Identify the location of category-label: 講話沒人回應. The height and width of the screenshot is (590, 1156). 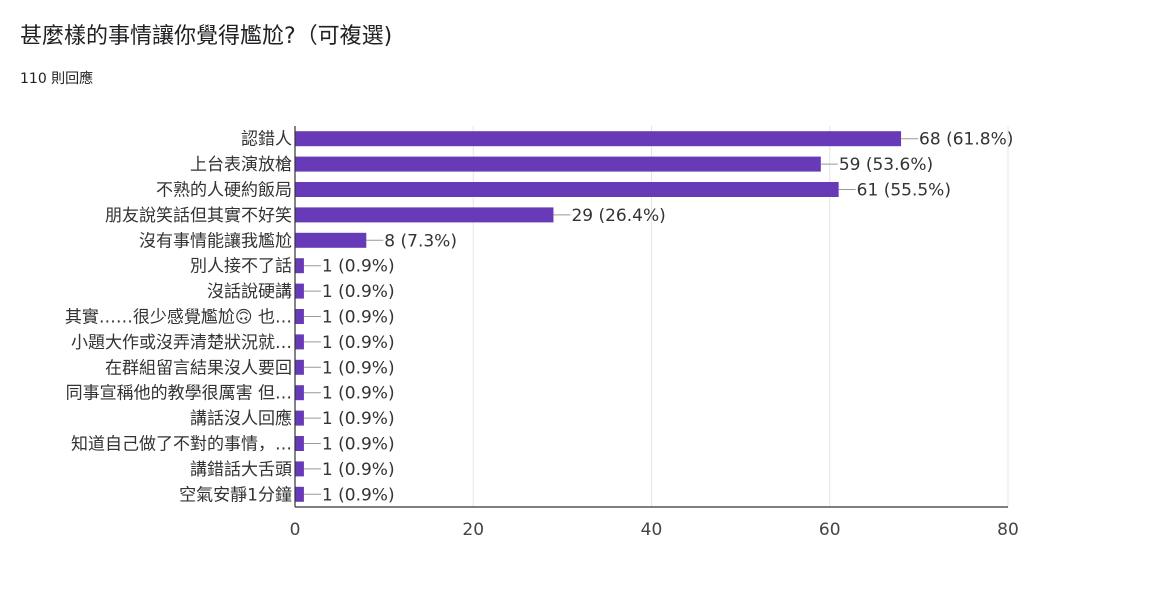
(241, 418).